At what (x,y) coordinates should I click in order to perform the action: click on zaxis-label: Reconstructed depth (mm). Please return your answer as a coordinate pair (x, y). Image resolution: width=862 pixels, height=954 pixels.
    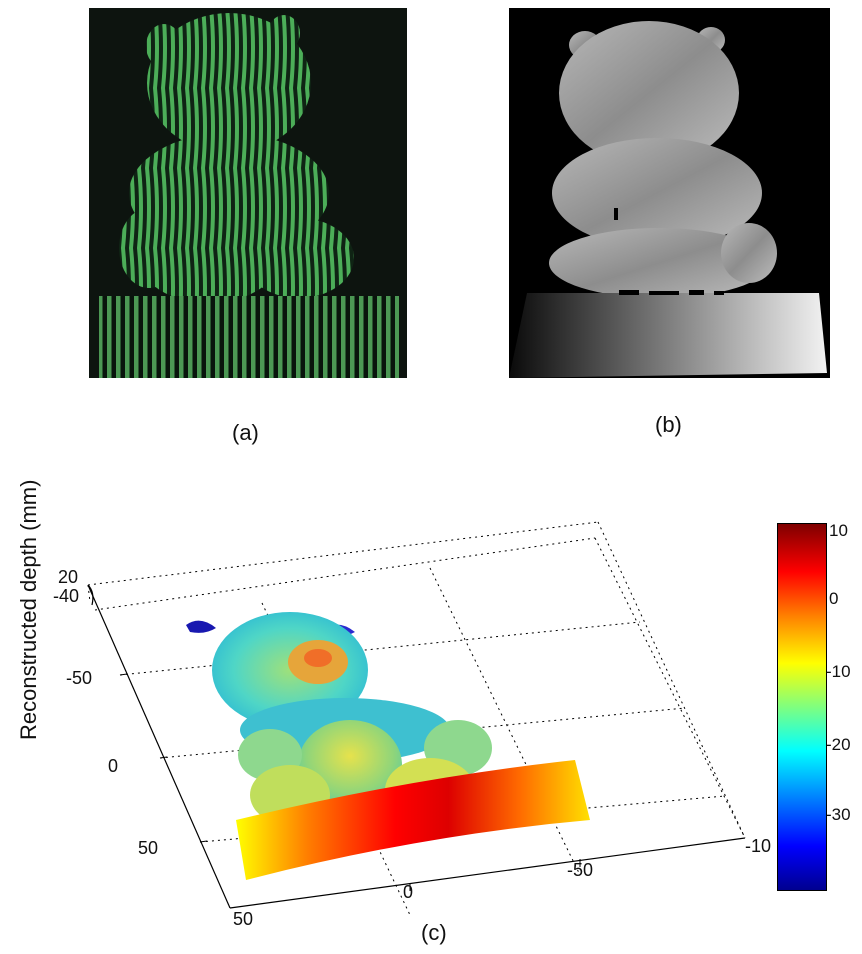
    Looking at the image, I should click on (28, 609).